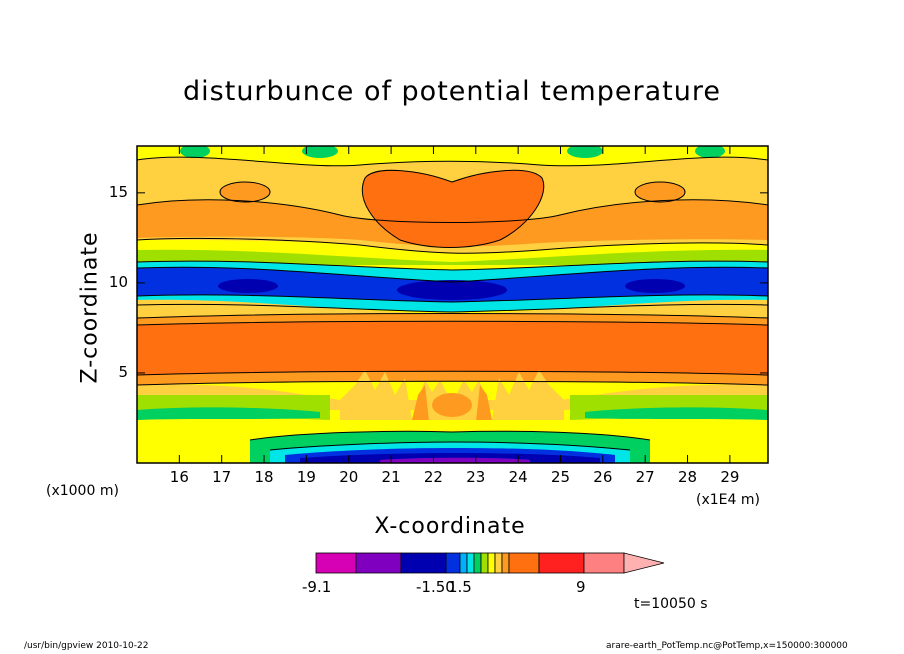 The width and height of the screenshot is (904, 654). What do you see at coordinates (90, 307) in the screenshot?
I see `y-axis-label: Z-coordinate` at bounding box center [90, 307].